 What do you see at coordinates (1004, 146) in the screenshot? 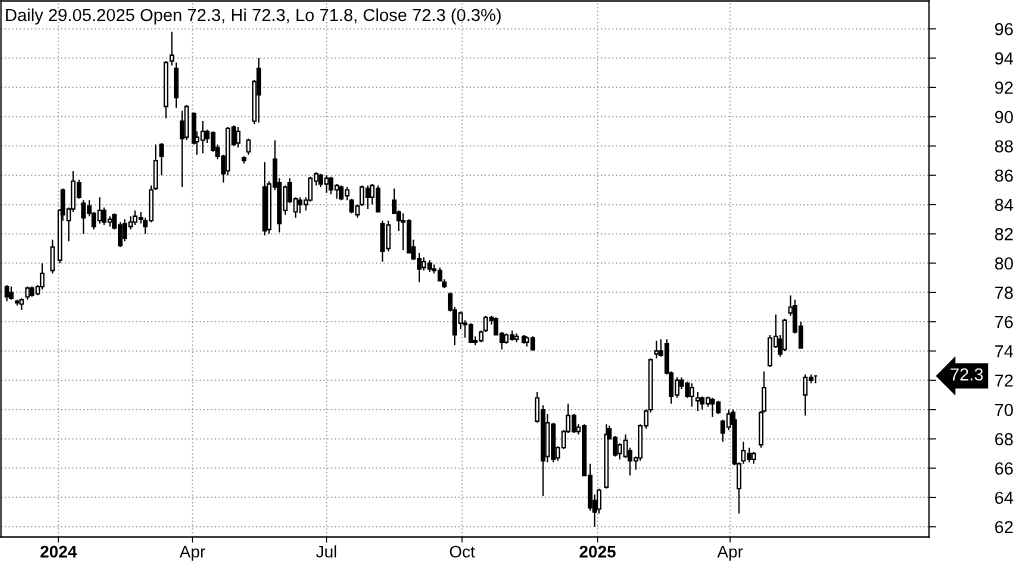
I see `y-tick-label: 88` at bounding box center [1004, 146].